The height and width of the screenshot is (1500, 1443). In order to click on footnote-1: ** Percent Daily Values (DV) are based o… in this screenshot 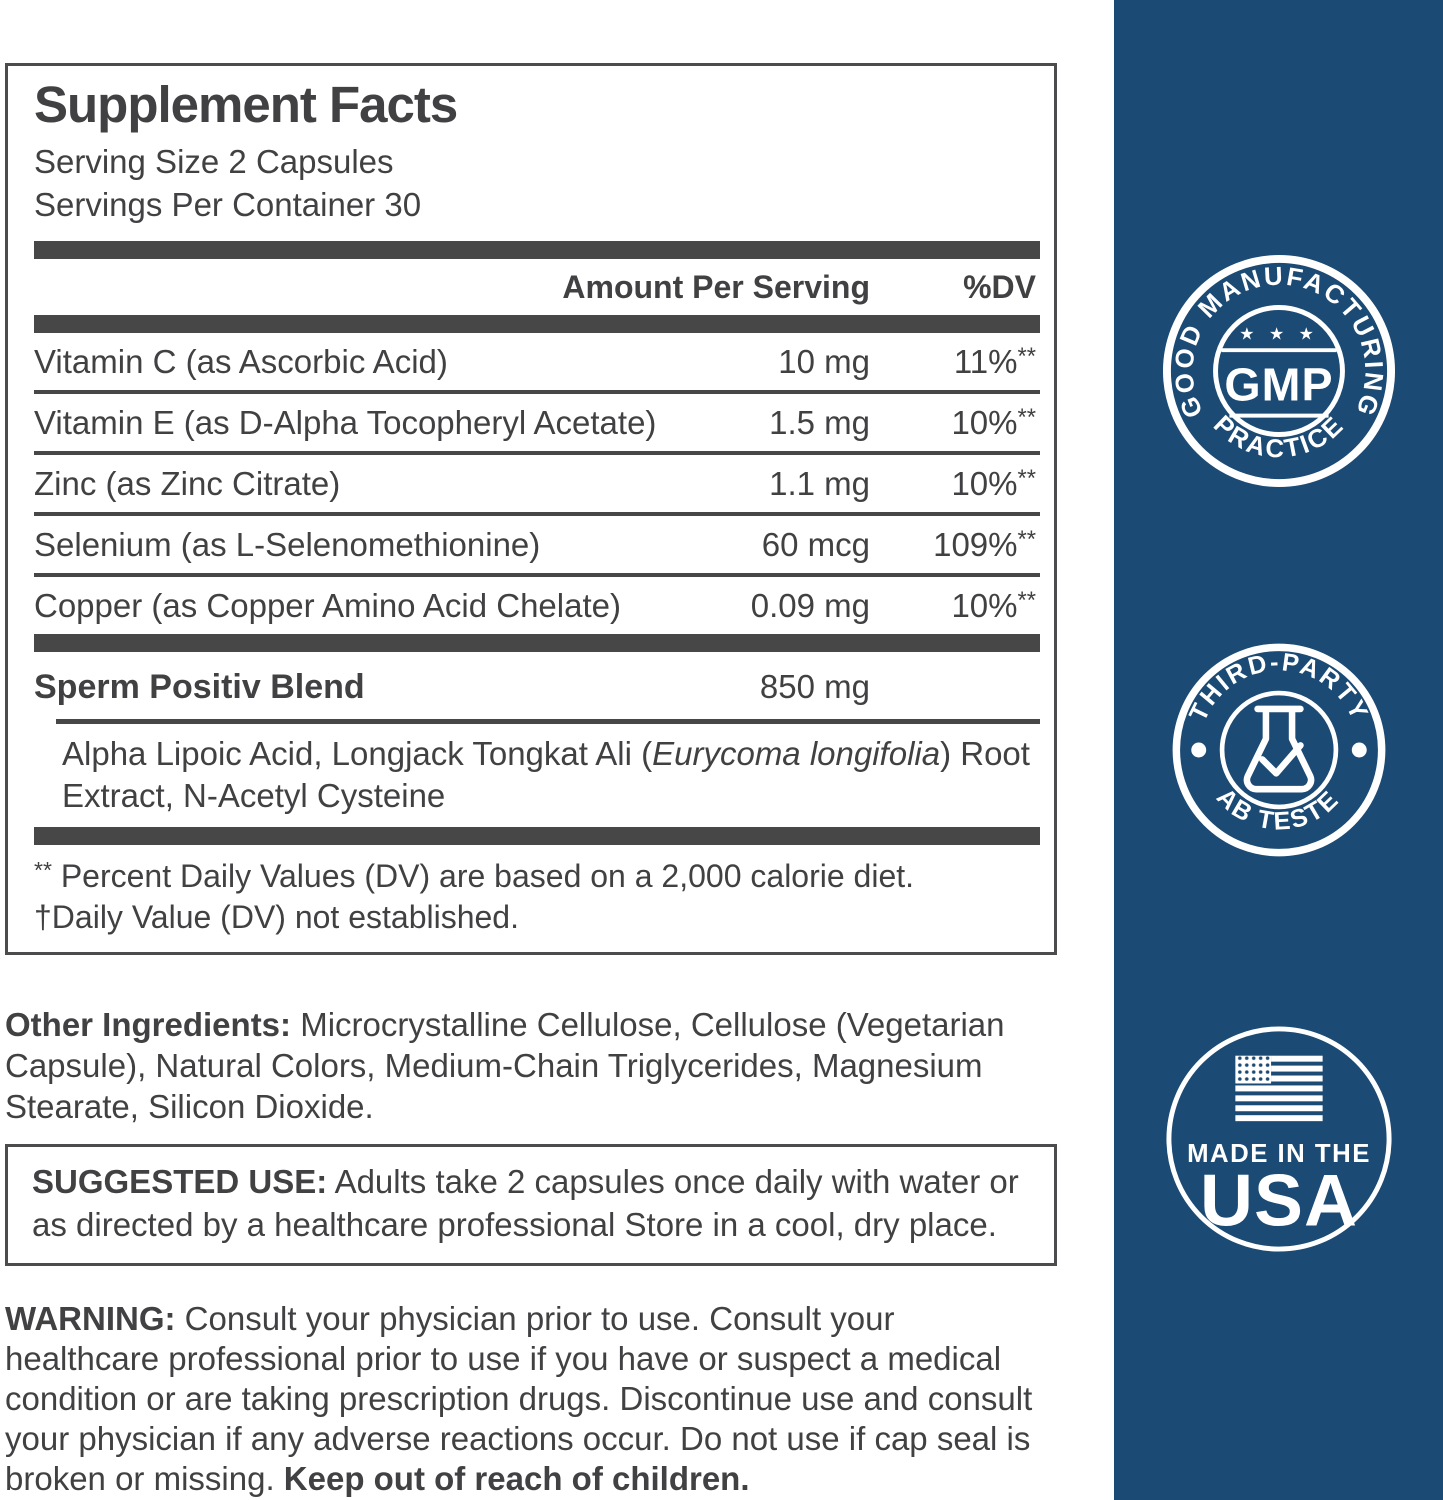, I will do `click(474, 875)`.